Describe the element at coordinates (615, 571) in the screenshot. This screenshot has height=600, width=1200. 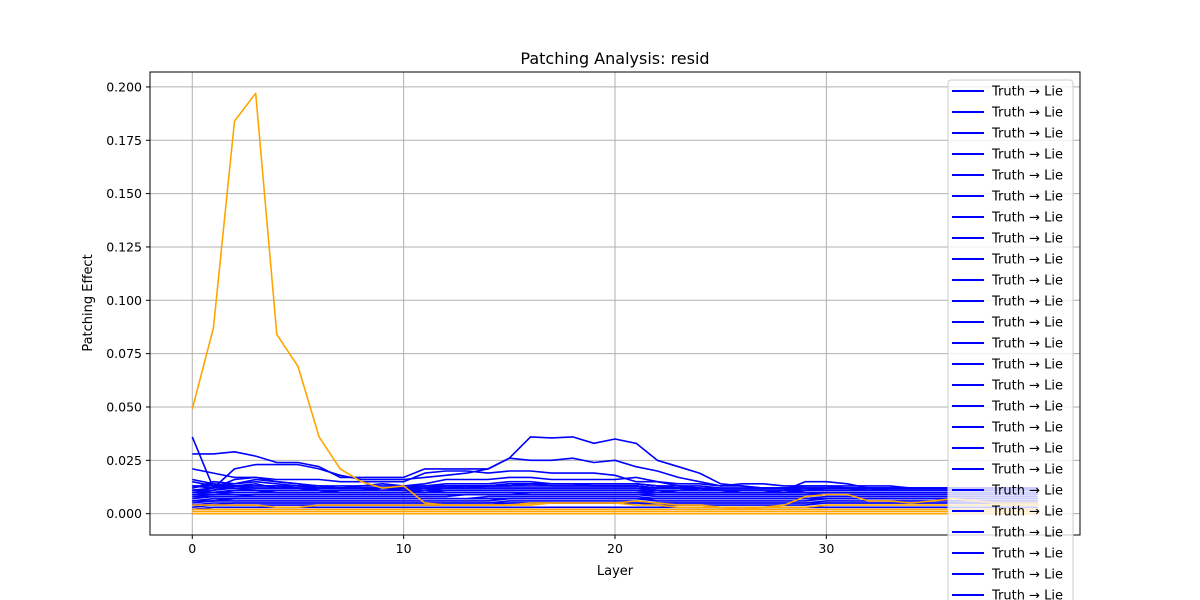
I see `x-axis-label: Layer` at that location.